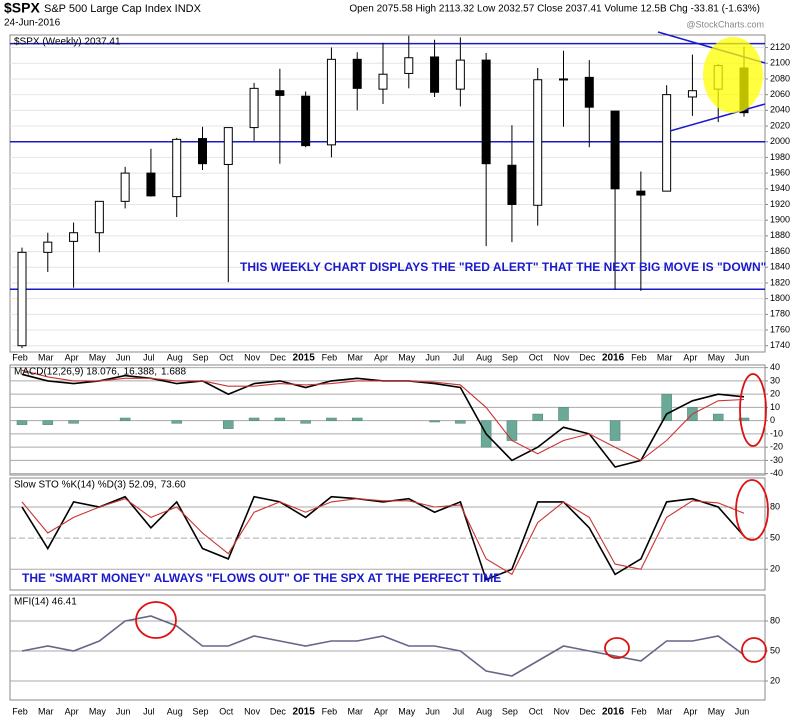 Image resolution: width=800 pixels, height=725 pixels. What do you see at coordinates (780, 220) in the screenshot?
I see `y-tick-label: 1900` at bounding box center [780, 220].